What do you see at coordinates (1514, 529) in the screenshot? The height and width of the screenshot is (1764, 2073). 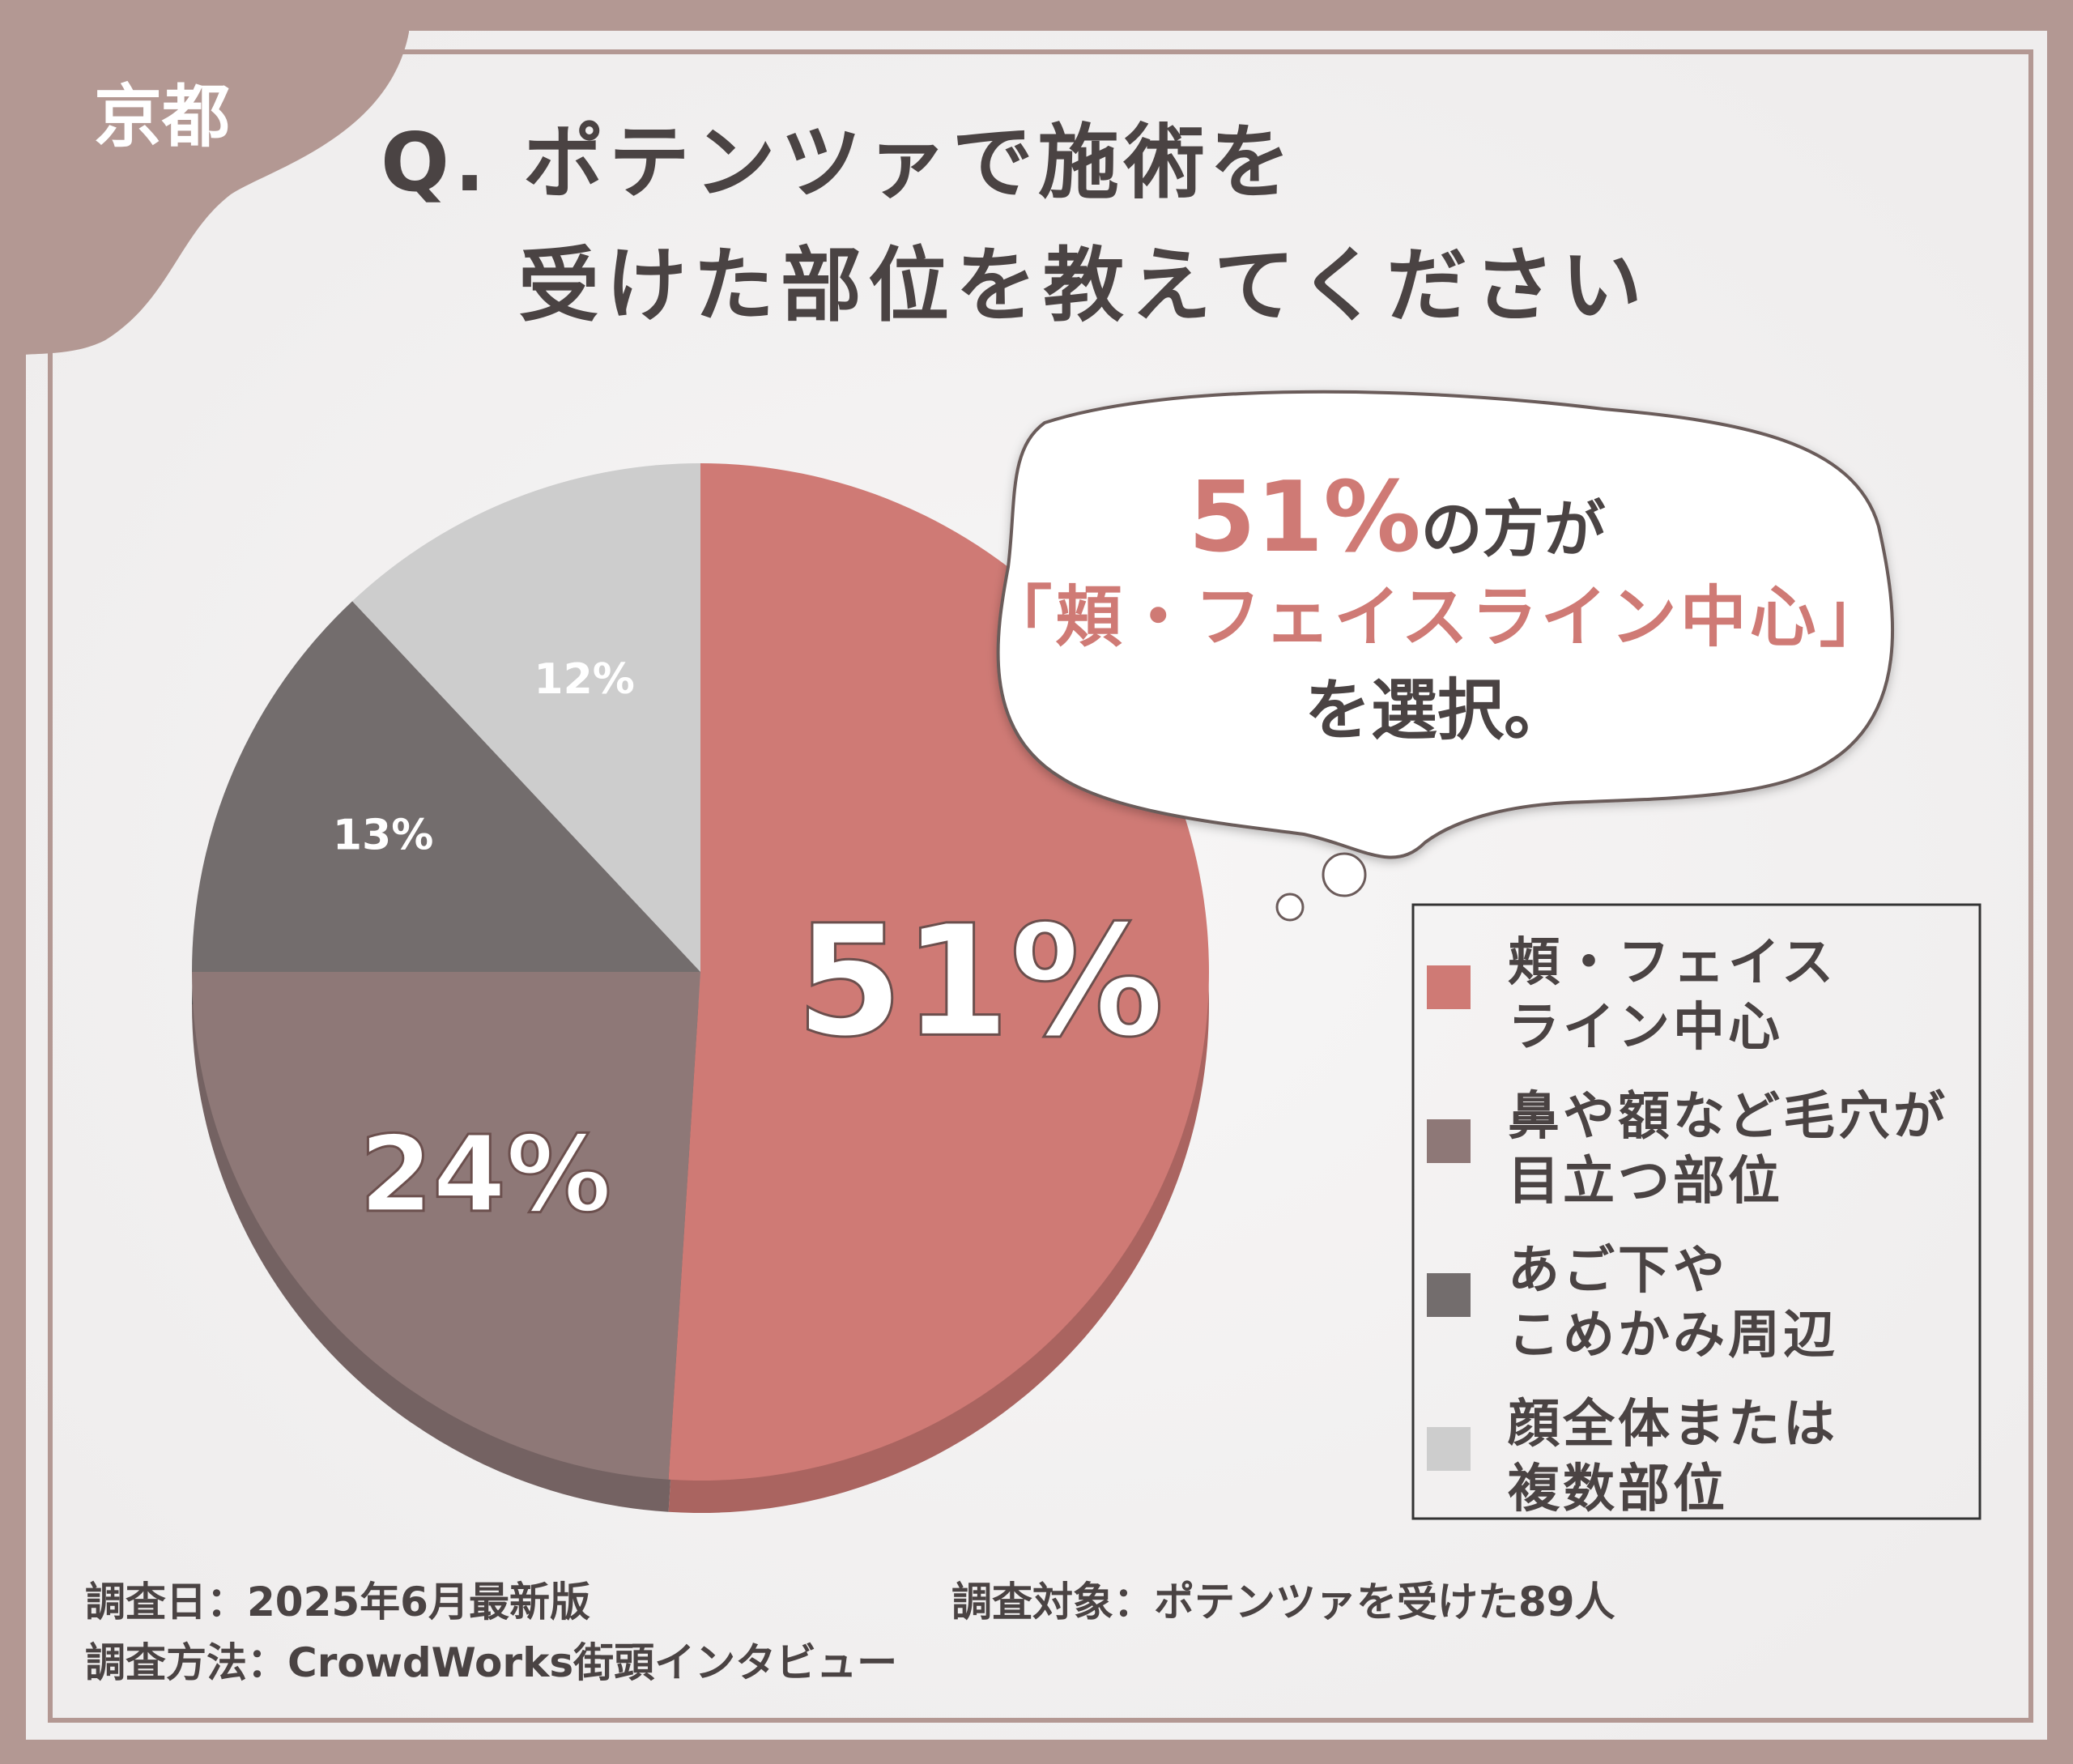 I see `callout-suffix: の方が` at bounding box center [1514, 529].